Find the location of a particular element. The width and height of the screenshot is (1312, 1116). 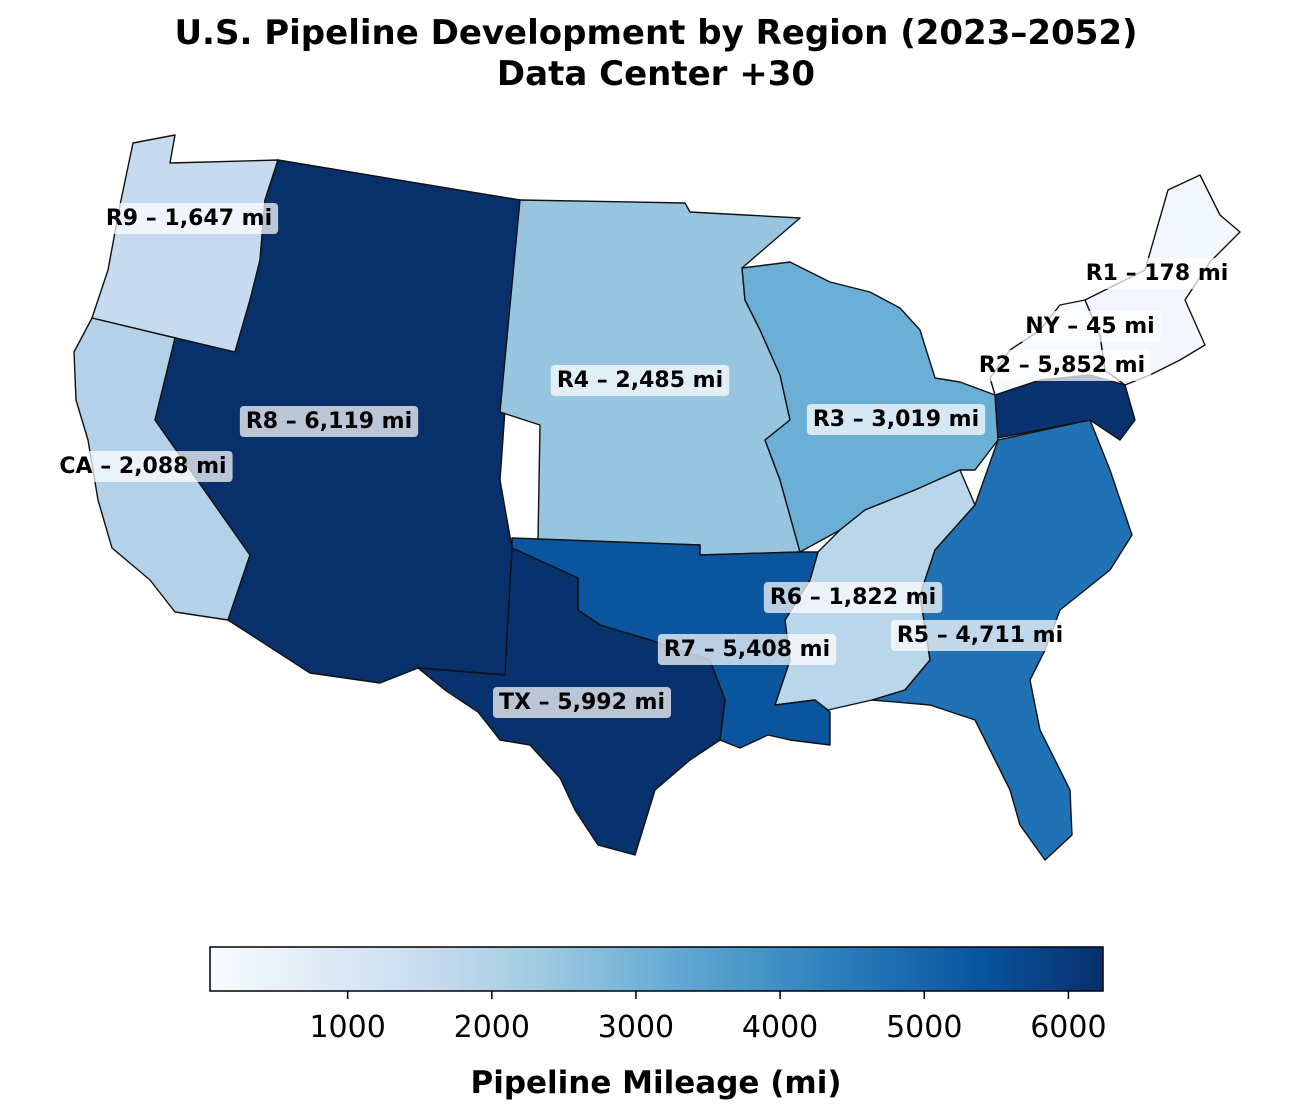

region-label-r3: R3 – 3,019 mi is located at coordinates (896, 419).